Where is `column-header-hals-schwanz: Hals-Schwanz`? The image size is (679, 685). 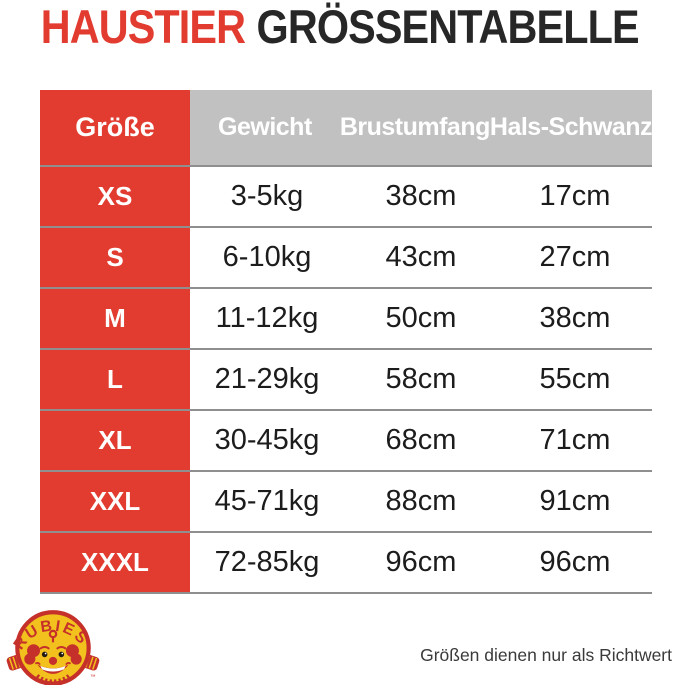 column-header-hals-schwanz: Hals-Schwanz is located at coordinates (571, 127).